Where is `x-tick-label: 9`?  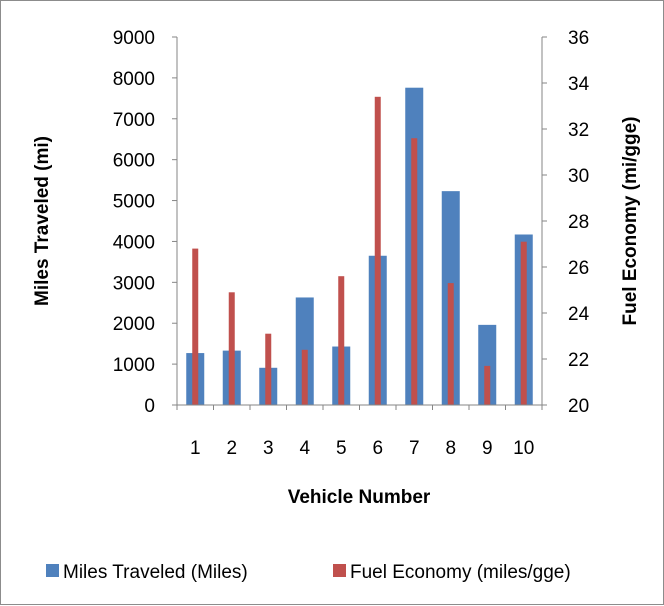 x-tick-label: 9 is located at coordinates (487, 448).